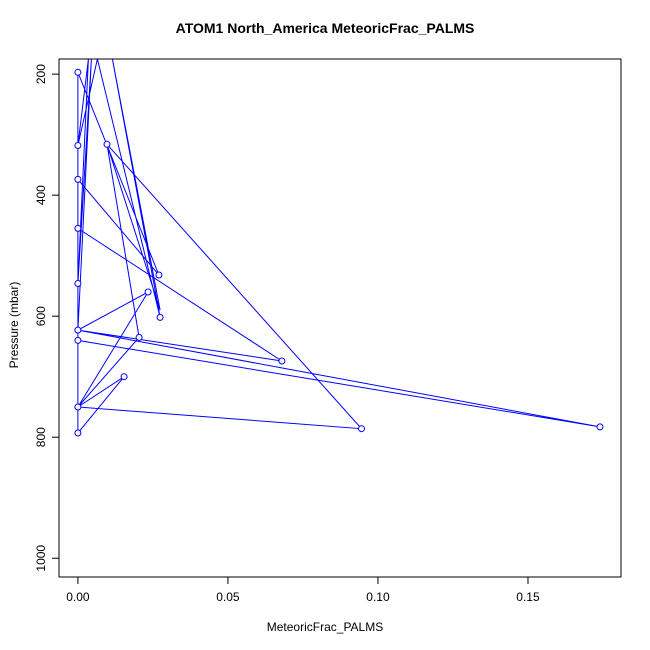 Image resolution: width=650 pixels, height=650 pixels. Describe the element at coordinates (325, 627) in the screenshot. I see `x-axis-label: MeteoricFrac_PALMS` at that location.